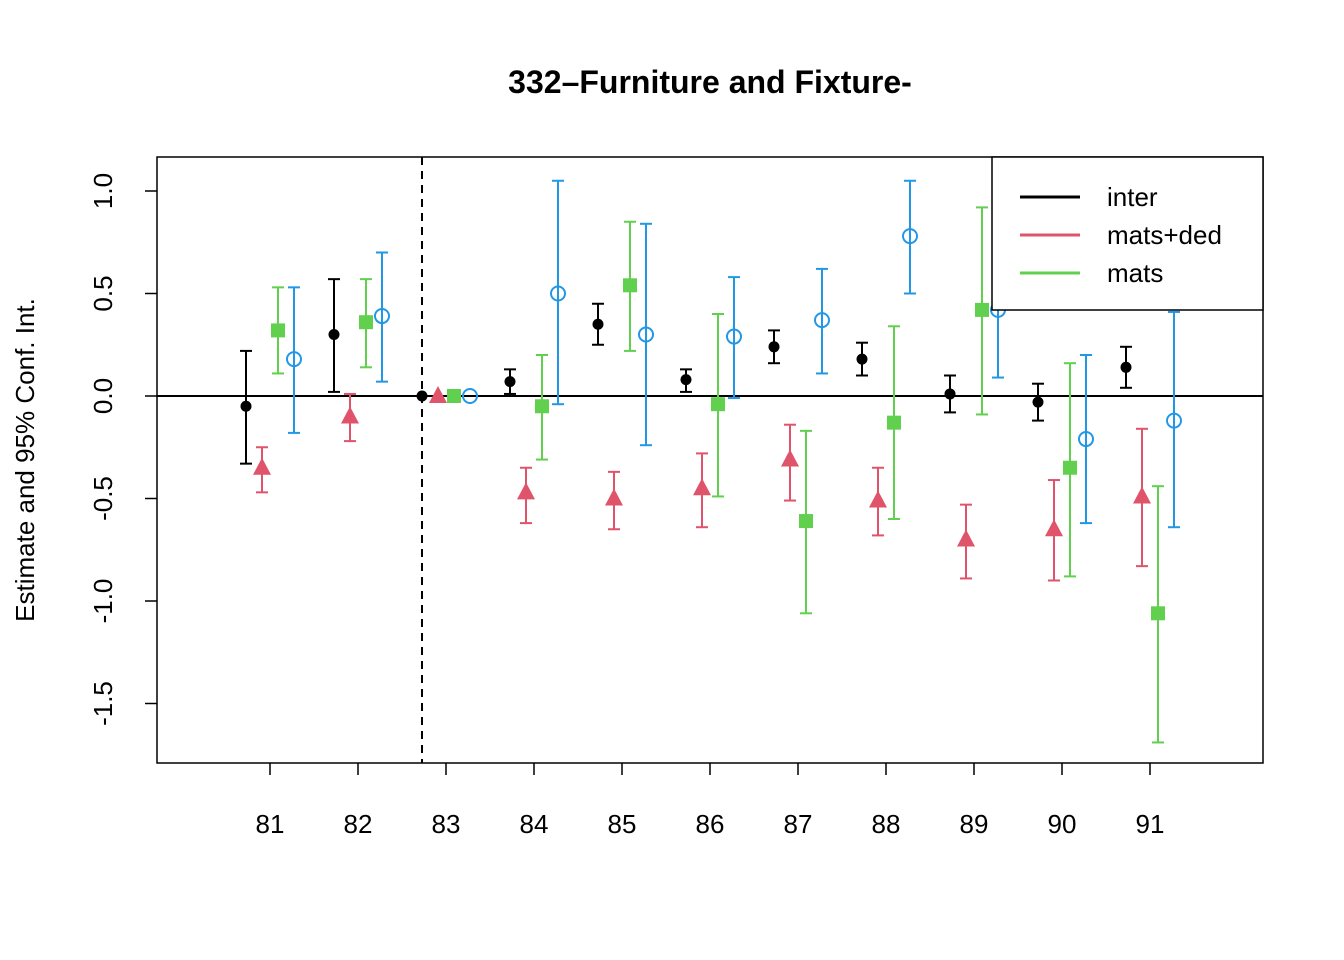 This screenshot has height=960, width=1344. What do you see at coordinates (1062, 824) in the screenshot?
I see `x-tick-label: 90` at bounding box center [1062, 824].